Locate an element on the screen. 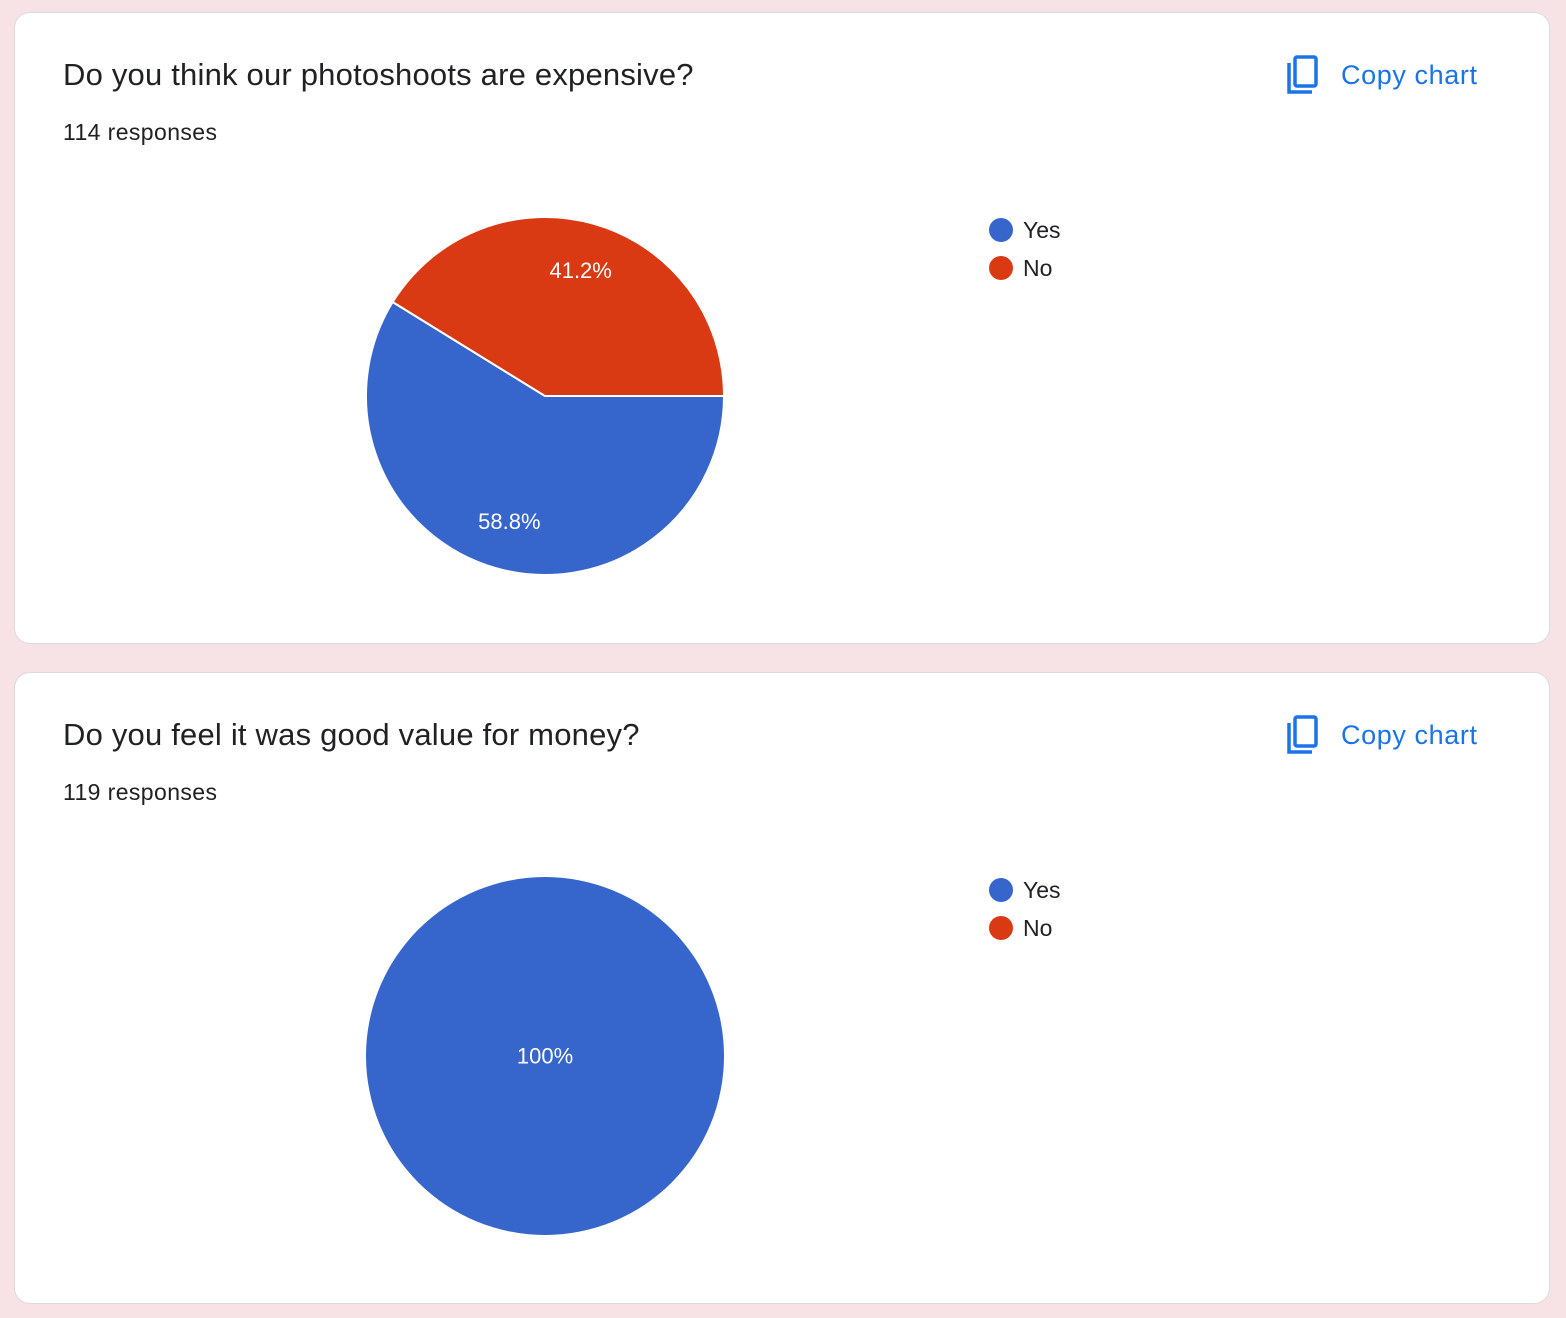 This screenshot has width=1566, height=1318. slice-label-no: 41.2% is located at coordinates (580, 270).